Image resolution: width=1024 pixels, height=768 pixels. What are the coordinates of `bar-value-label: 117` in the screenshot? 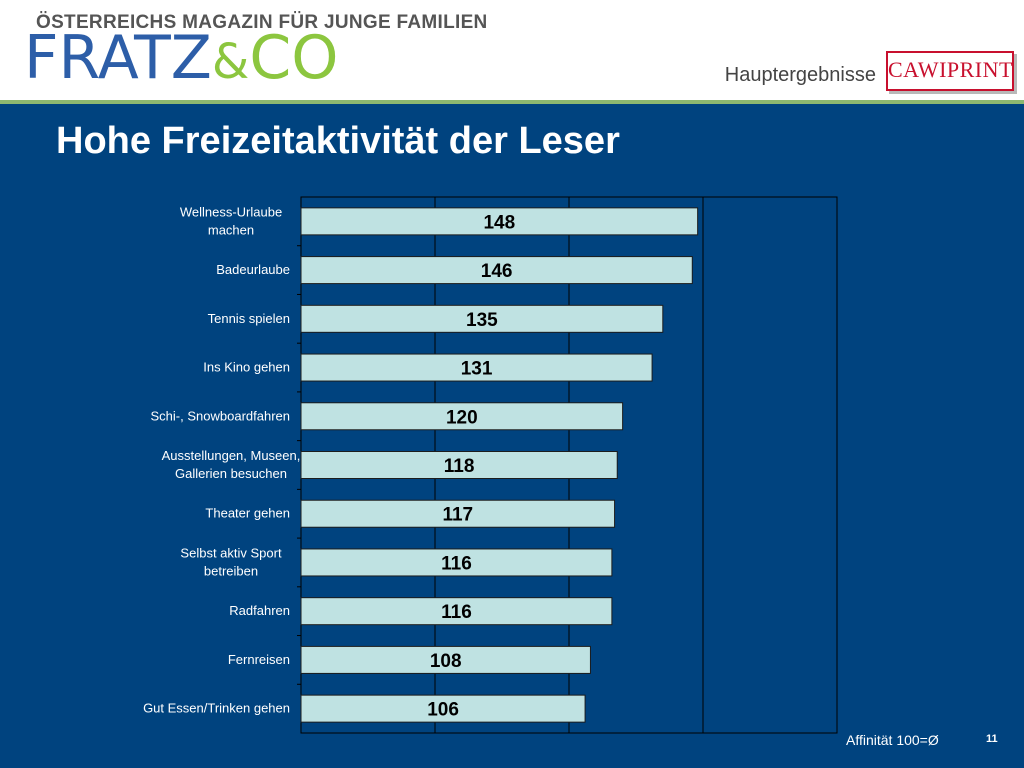 It's located at (457, 515).